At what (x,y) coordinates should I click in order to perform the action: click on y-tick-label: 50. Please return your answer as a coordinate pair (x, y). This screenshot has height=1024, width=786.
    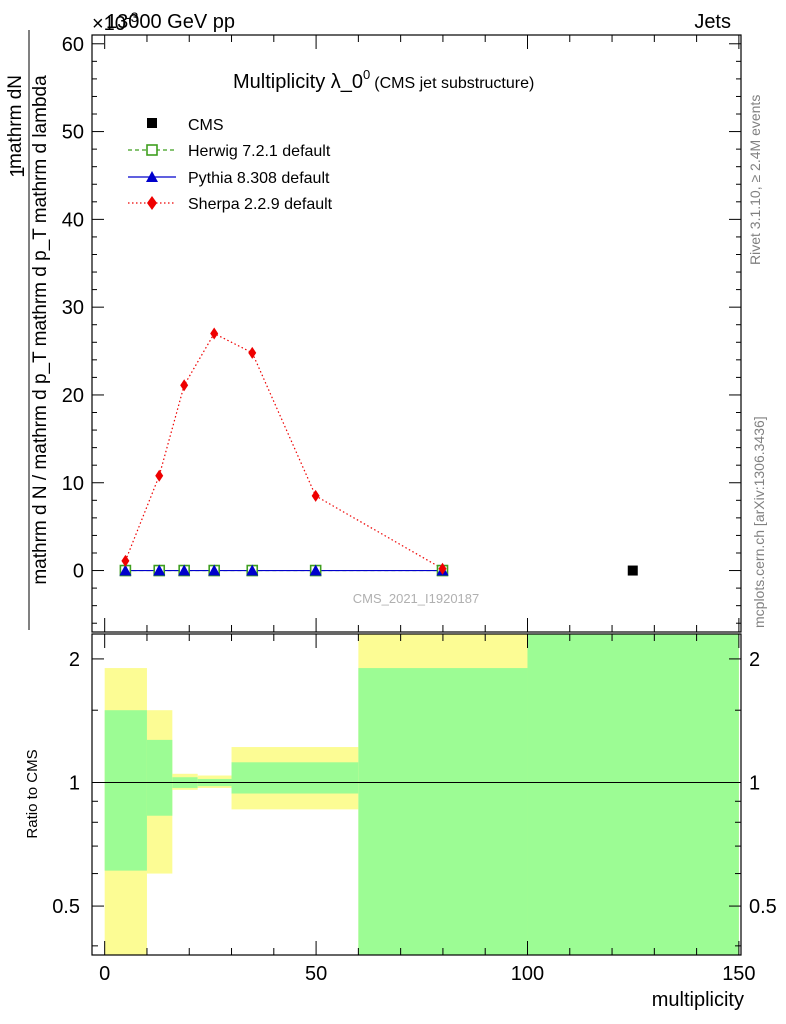
    Looking at the image, I should click on (73, 133).